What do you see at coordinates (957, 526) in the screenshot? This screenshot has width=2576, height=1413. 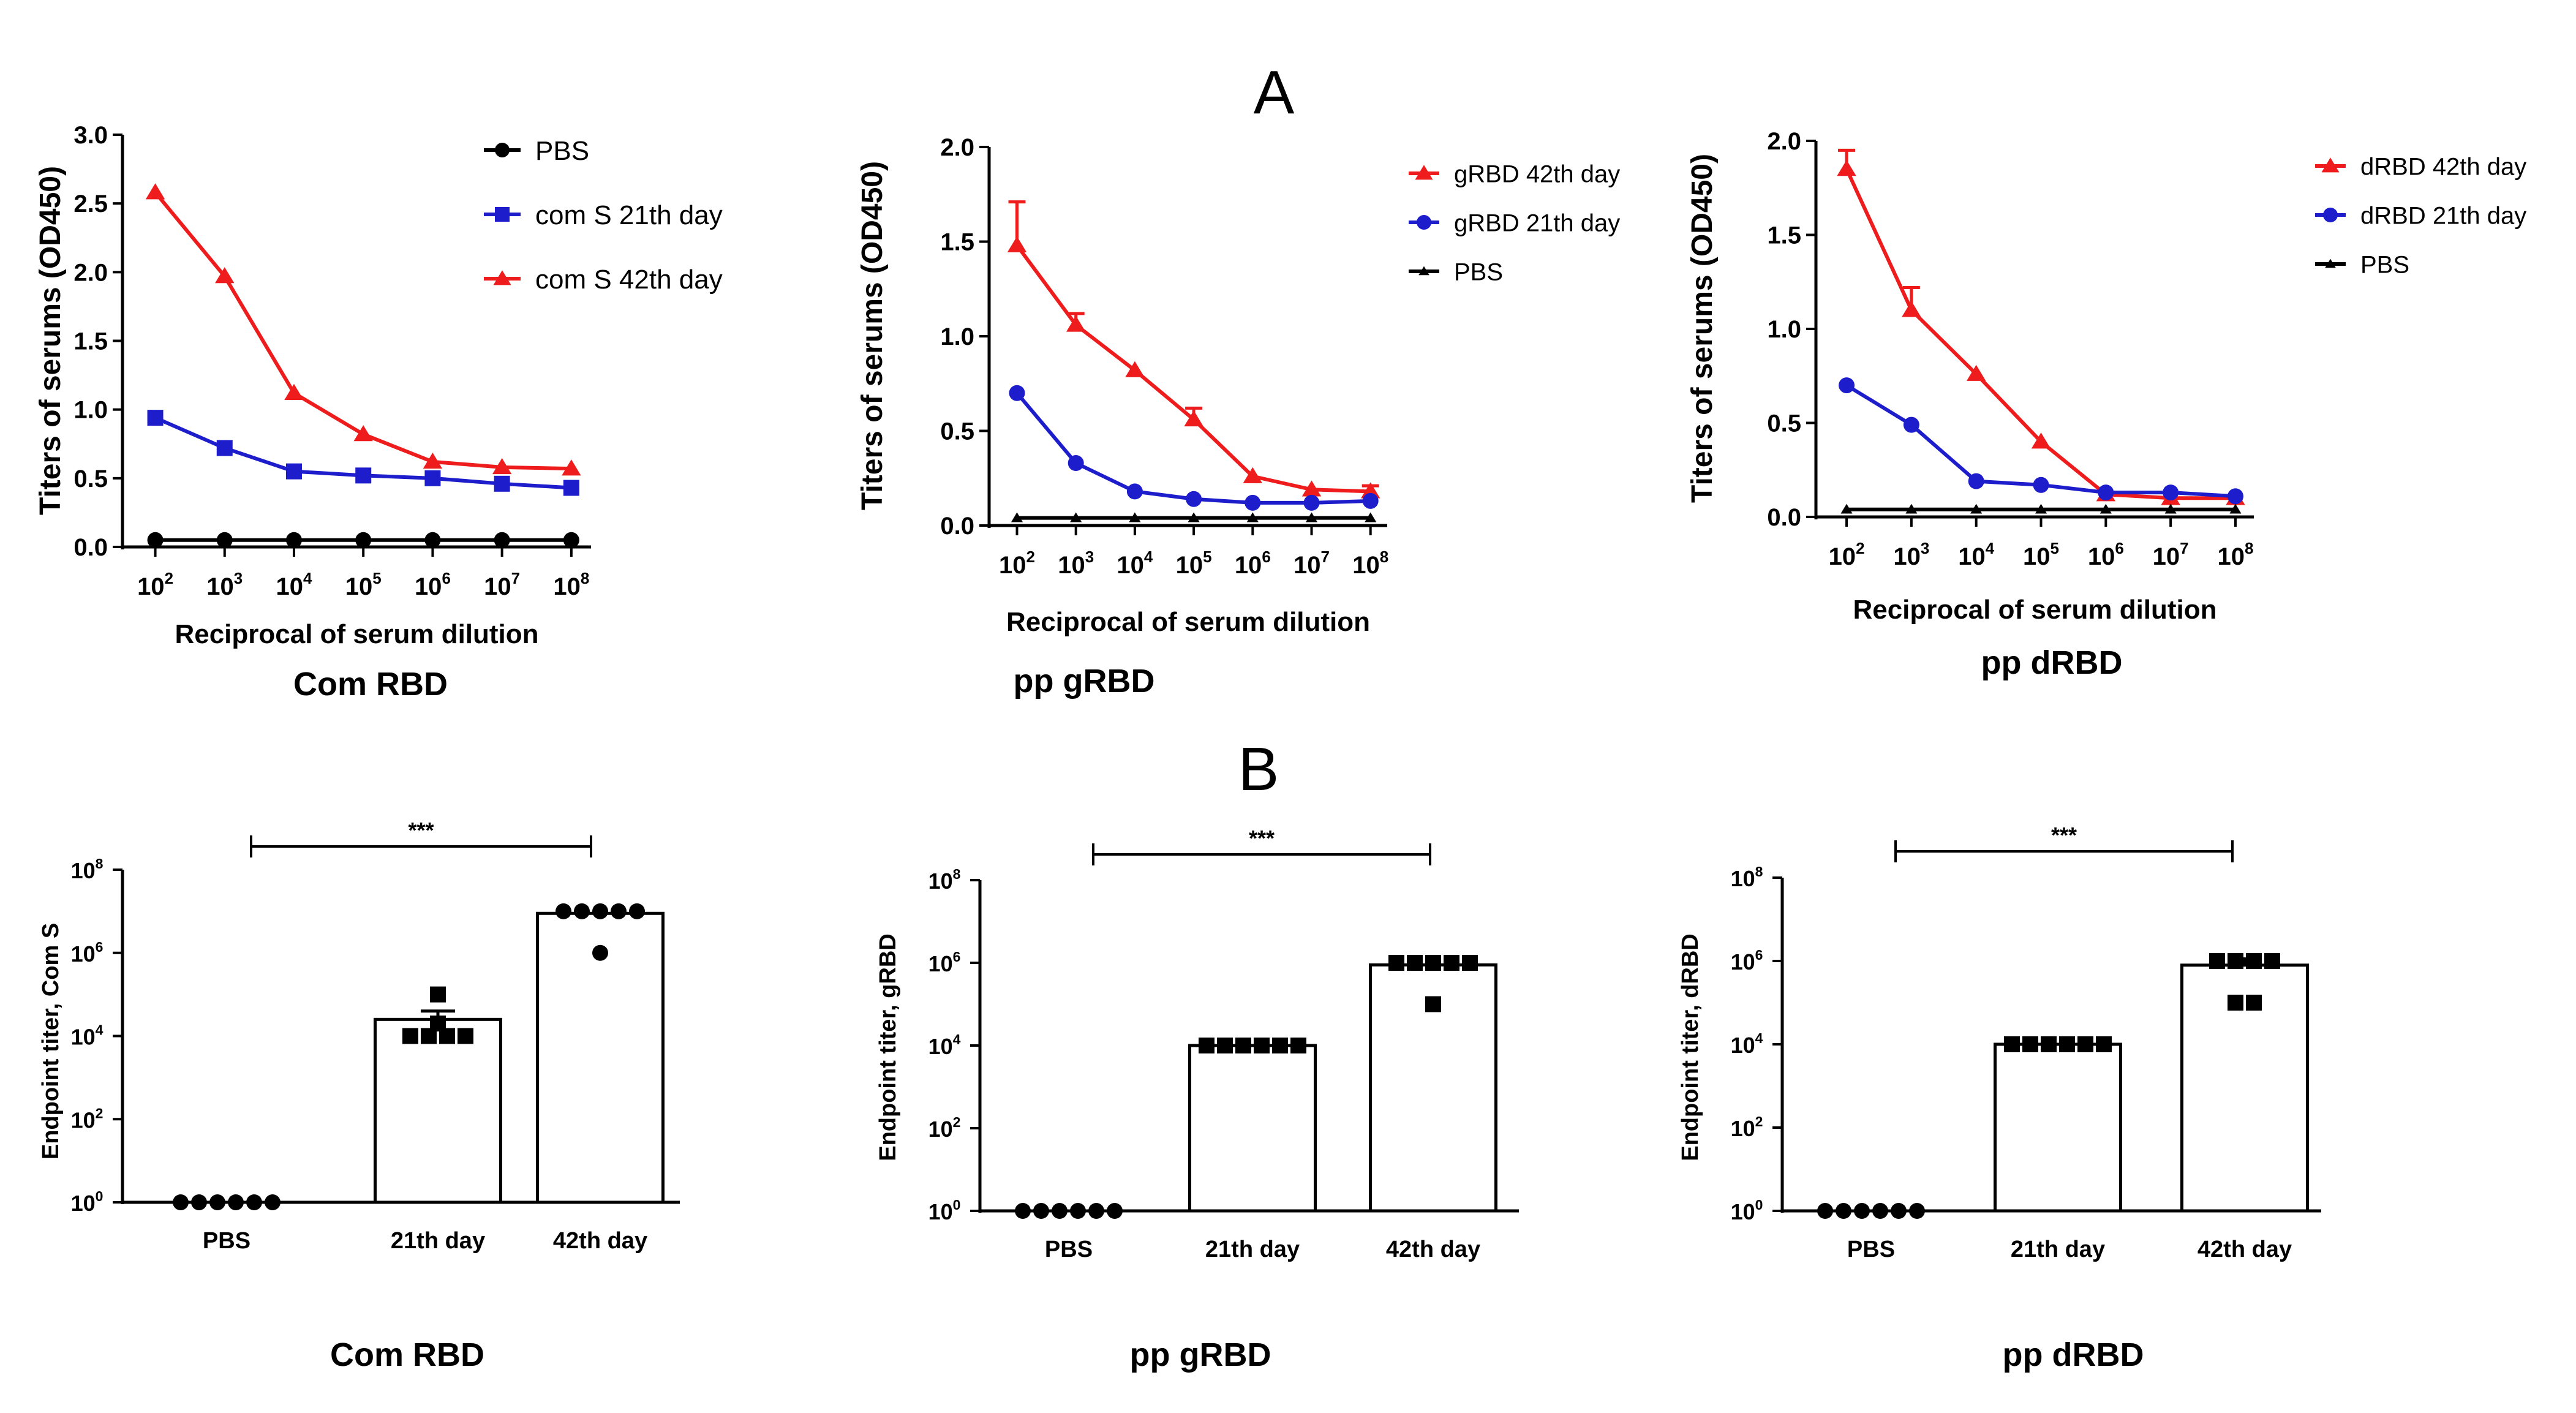 I see `y-tick-label-a2: 0.0` at bounding box center [957, 526].